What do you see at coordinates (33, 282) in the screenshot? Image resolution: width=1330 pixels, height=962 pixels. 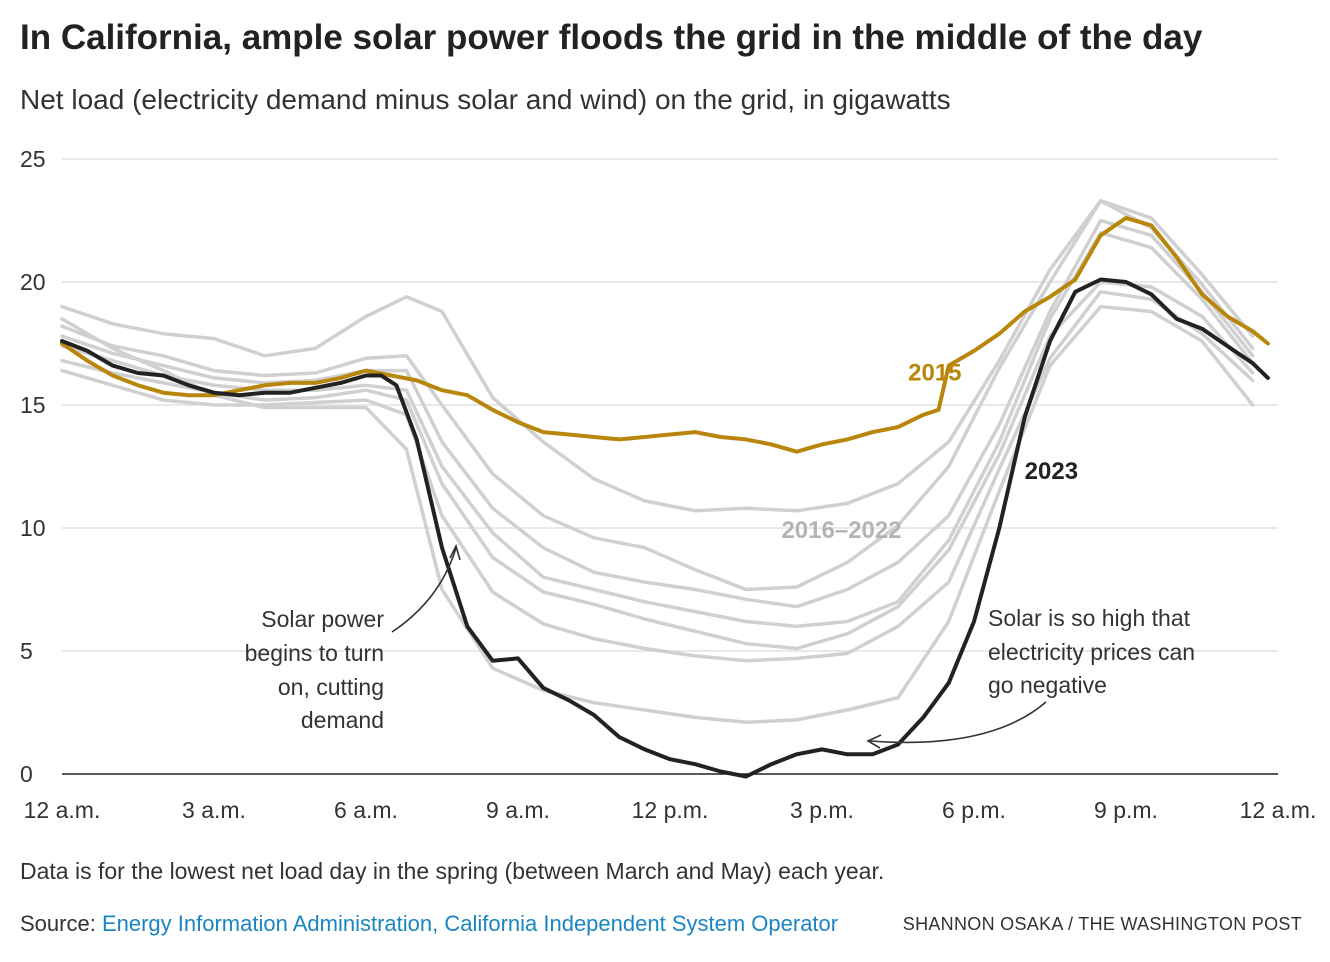 I see `y-tick-label: 20` at bounding box center [33, 282].